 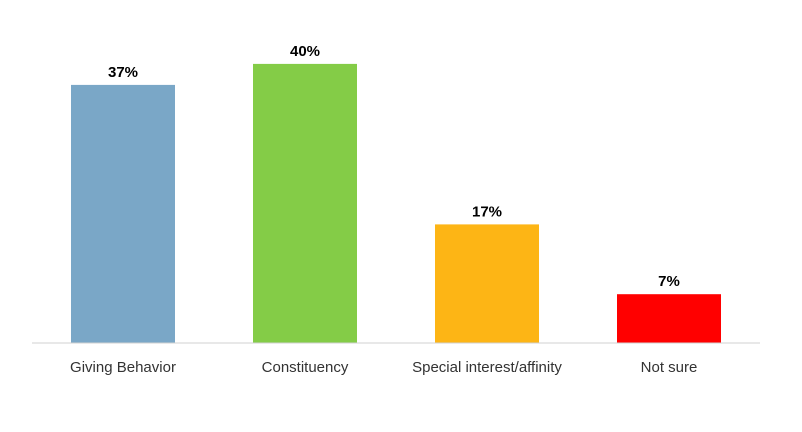 I want to click on value-label-constituency: 40%, so click(x=305, y=51).